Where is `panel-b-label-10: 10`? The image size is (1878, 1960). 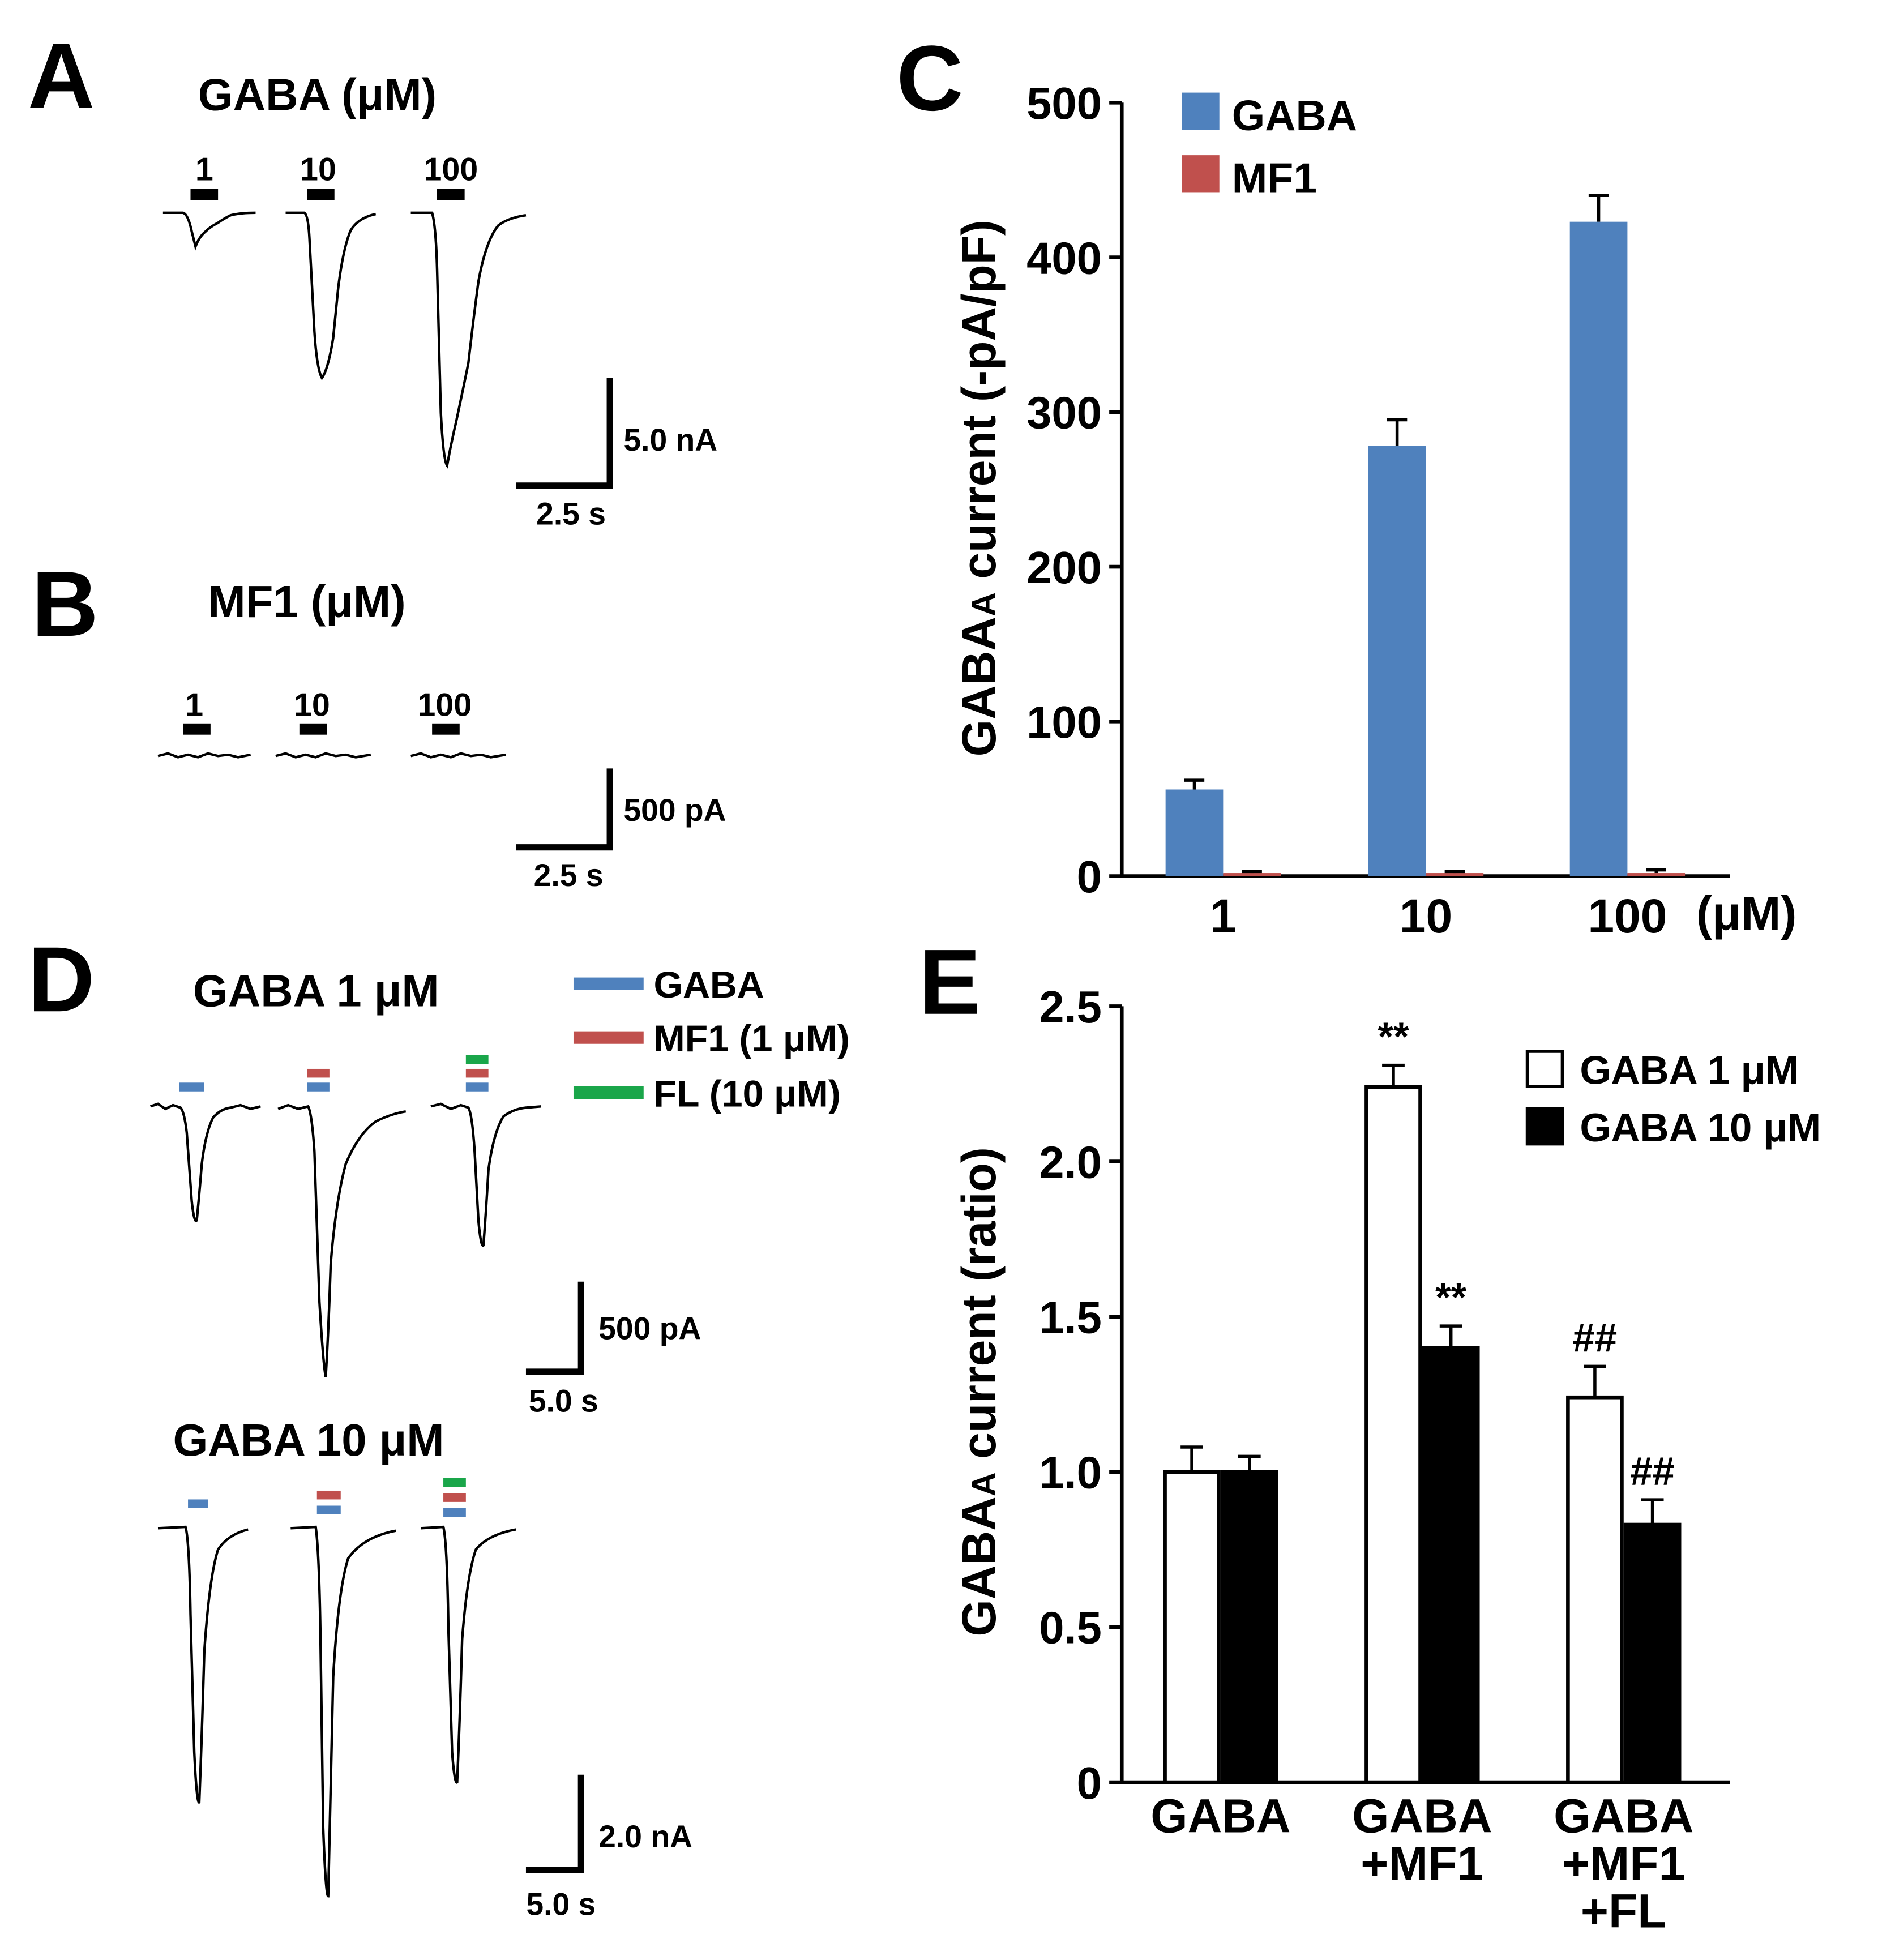 panel-b-label-10: 10 is located at coordinates (312, 705).